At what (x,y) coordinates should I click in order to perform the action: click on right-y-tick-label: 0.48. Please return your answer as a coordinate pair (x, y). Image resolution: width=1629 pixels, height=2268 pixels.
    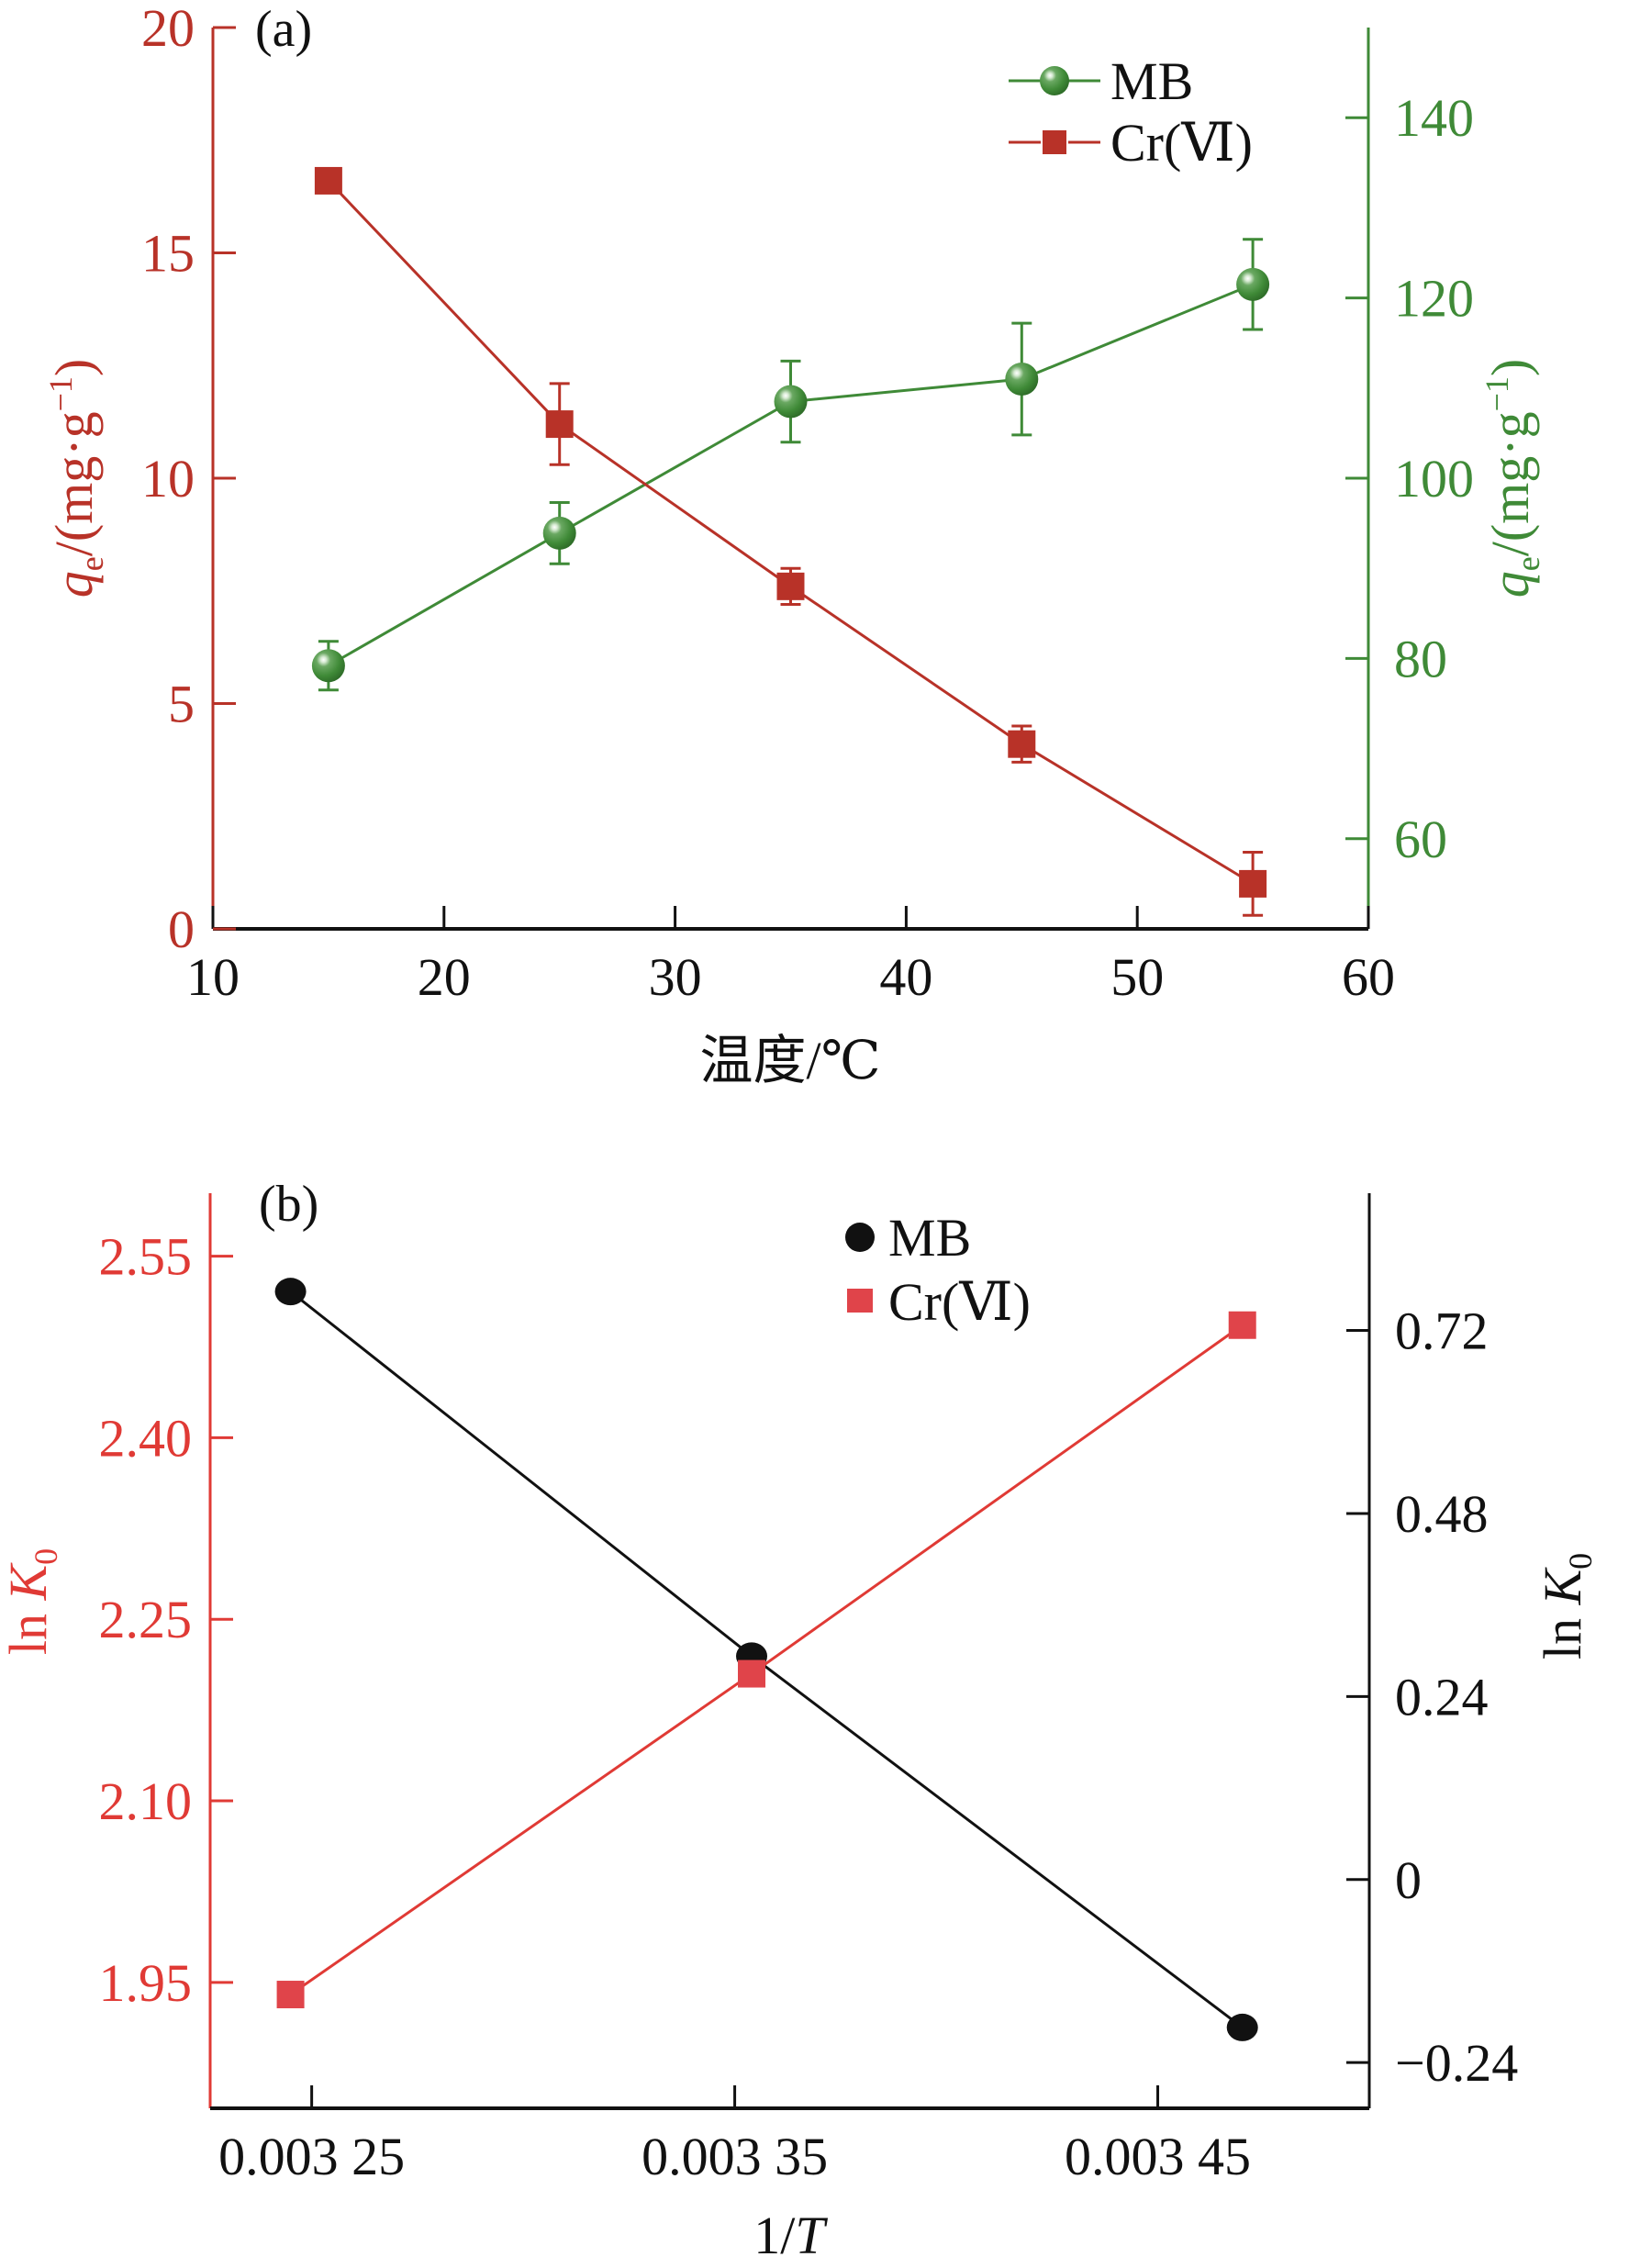
    Looking at the image, I should click on (1442, 1514).